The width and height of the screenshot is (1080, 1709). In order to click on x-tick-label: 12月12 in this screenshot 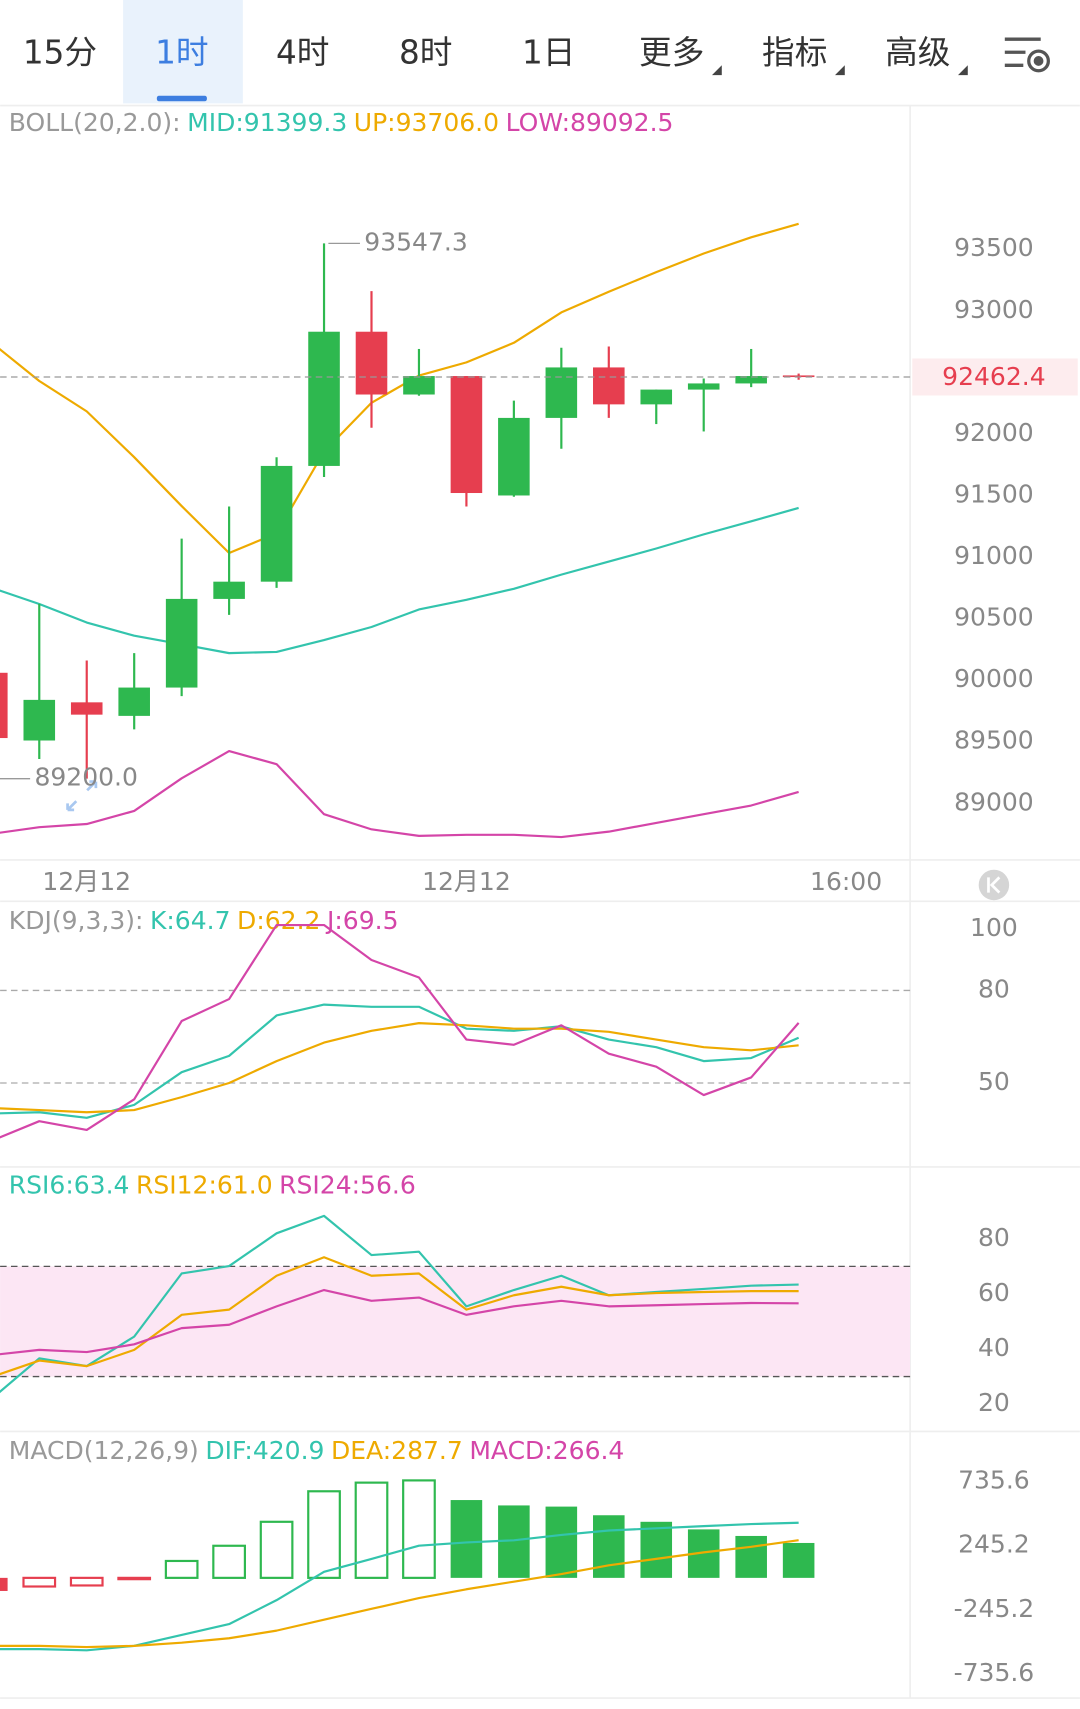, I will do `click(86, 881)`.